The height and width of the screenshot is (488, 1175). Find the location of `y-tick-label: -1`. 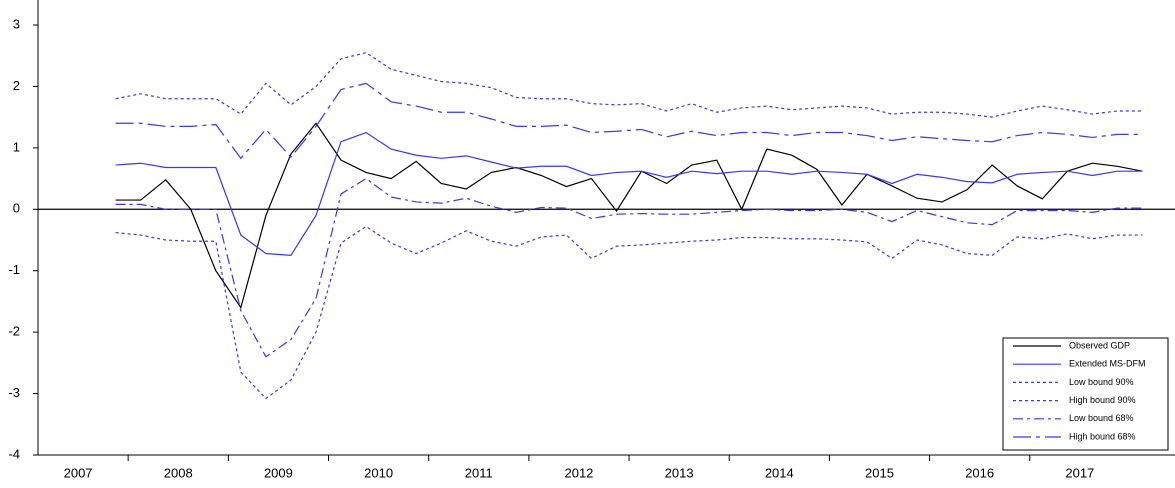

y-tick-label: -1 is located at coordinates (14, 269).